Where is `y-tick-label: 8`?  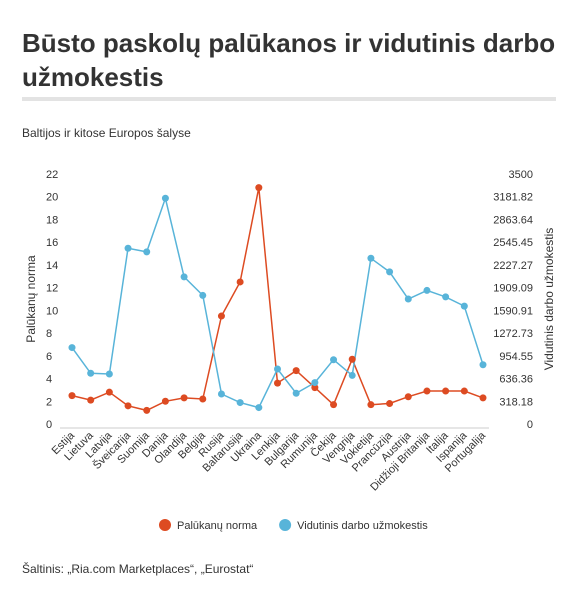 y-tick-label: 8 is located at coordinates (49, 334).